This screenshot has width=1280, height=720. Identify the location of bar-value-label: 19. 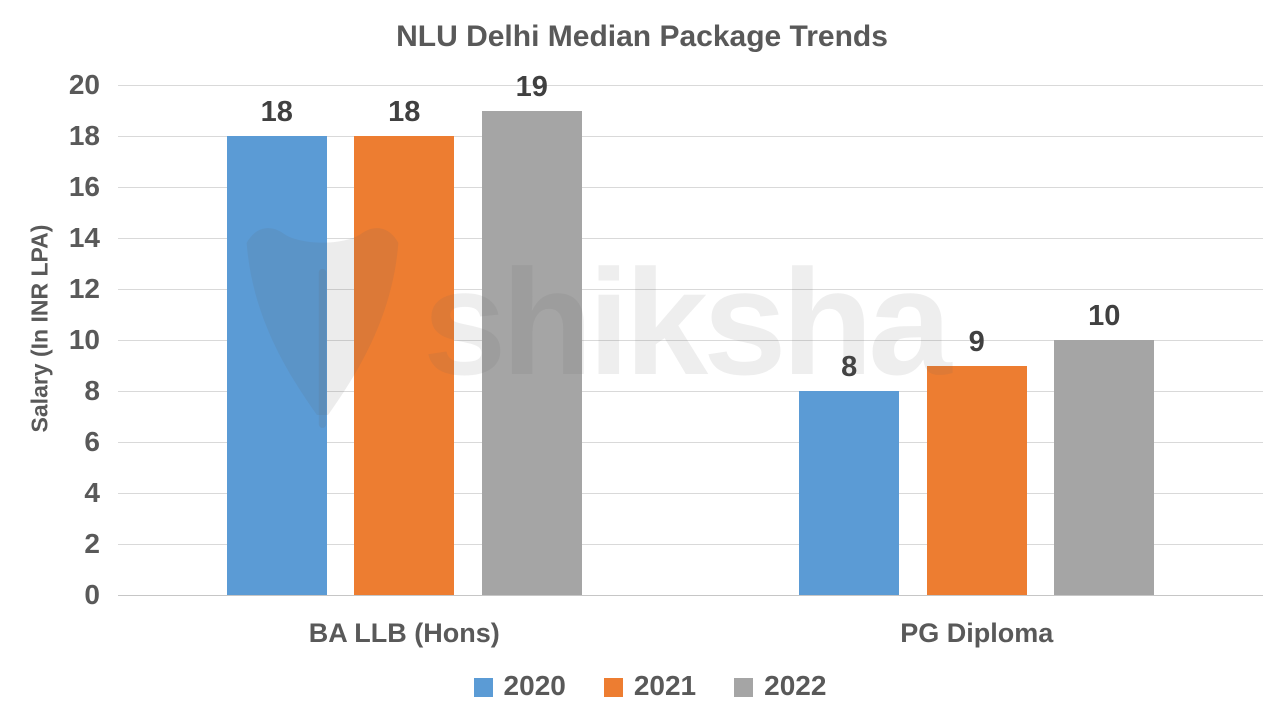
(531, 86).